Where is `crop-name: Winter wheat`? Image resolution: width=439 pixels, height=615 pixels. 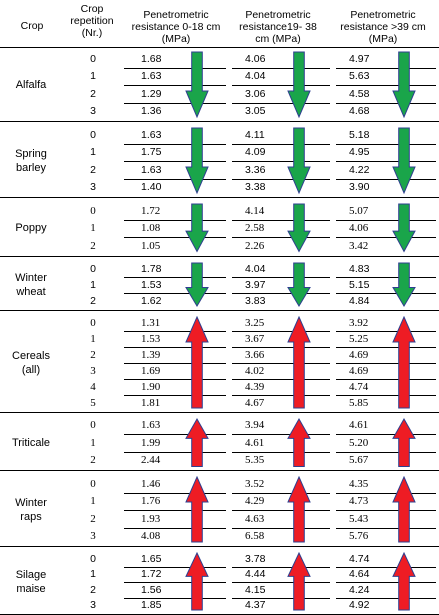
crop-name: Winter wheat is located at coordinates (31, 285).